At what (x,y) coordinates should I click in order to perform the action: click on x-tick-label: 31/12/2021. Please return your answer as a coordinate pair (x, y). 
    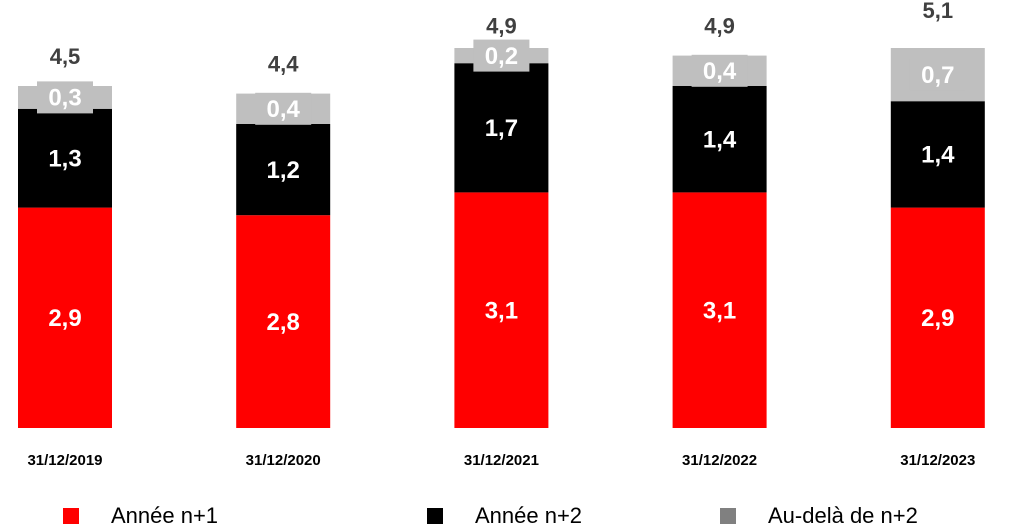
    Looking at the image, I should click on (501, 460).